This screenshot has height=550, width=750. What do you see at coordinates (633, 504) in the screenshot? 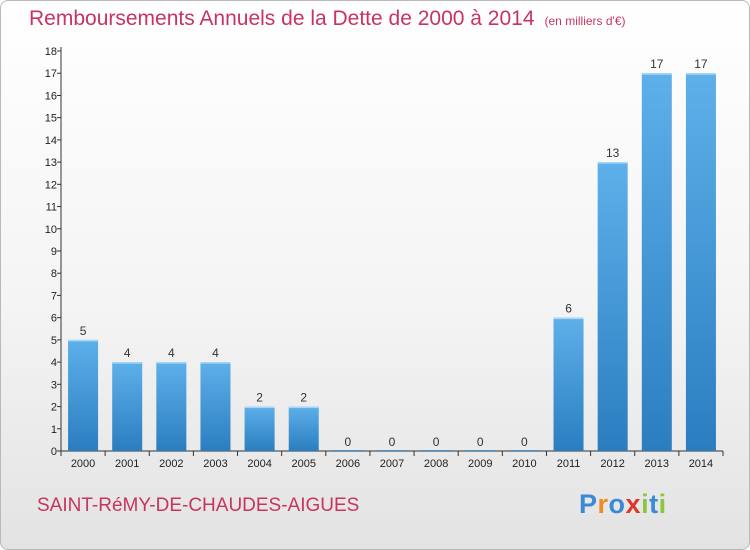
I see `logo-letter: x` at bounding box center [633, 504].